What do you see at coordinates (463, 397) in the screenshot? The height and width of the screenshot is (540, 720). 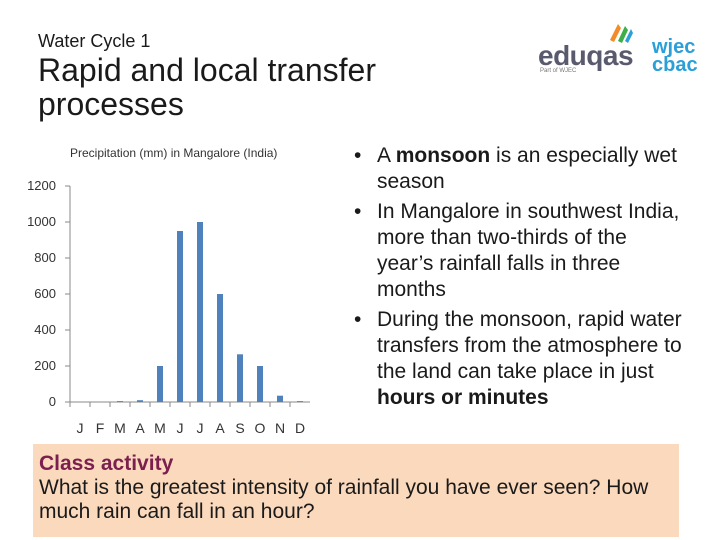 I see `bullet-bold: hours or minutes` at bounding box center [463, 397].